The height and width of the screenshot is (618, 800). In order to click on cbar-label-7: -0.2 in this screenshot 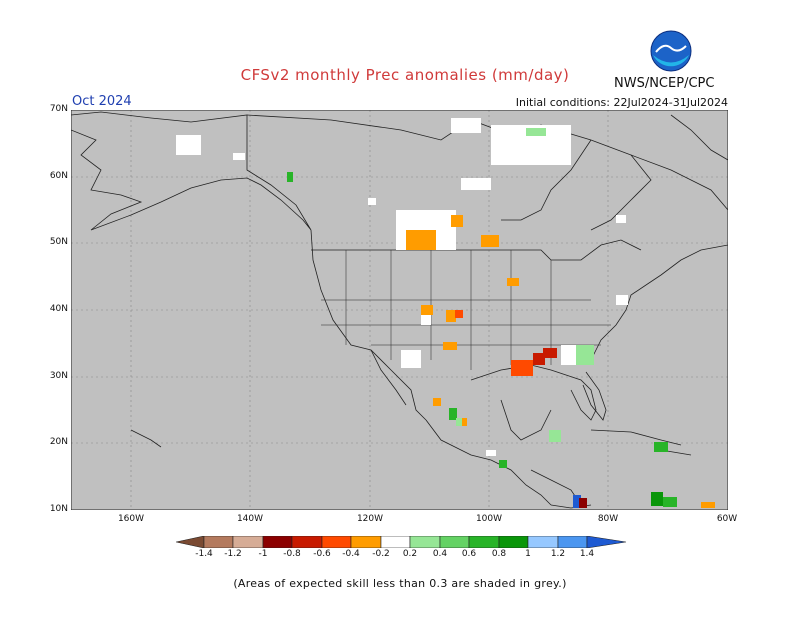, I will do `click(381, 554)`.